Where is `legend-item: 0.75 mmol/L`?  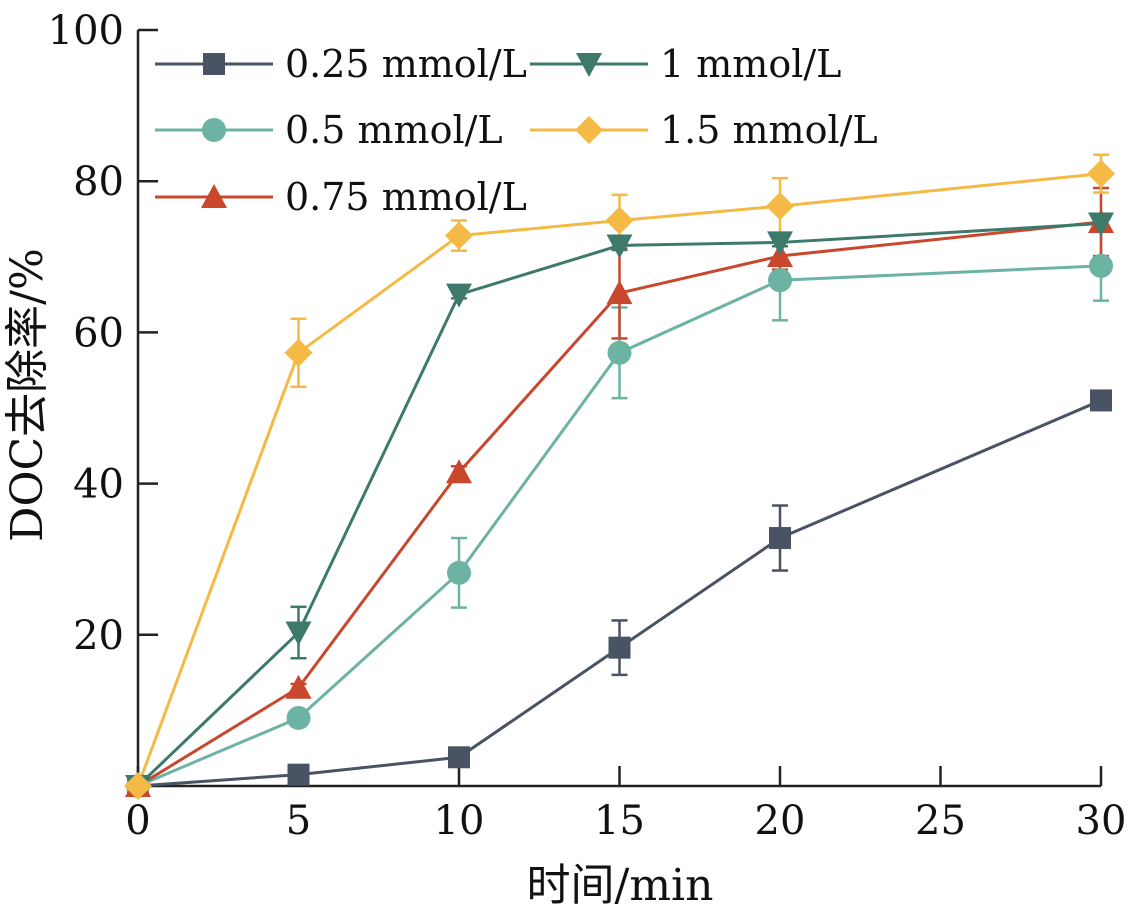
legend-item: 0.75 mmol/L is located at coordinates (341, 197).